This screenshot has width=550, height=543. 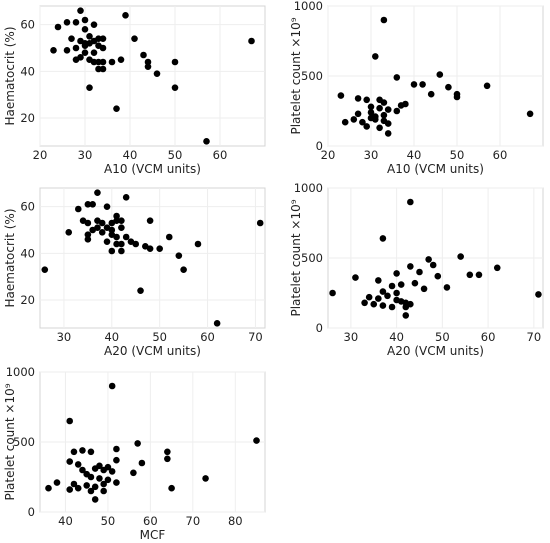 What do you see at coordinates (319, 146) in the screenshot?
I see `y-tick-label: 0` at bounding box center [319, 146].